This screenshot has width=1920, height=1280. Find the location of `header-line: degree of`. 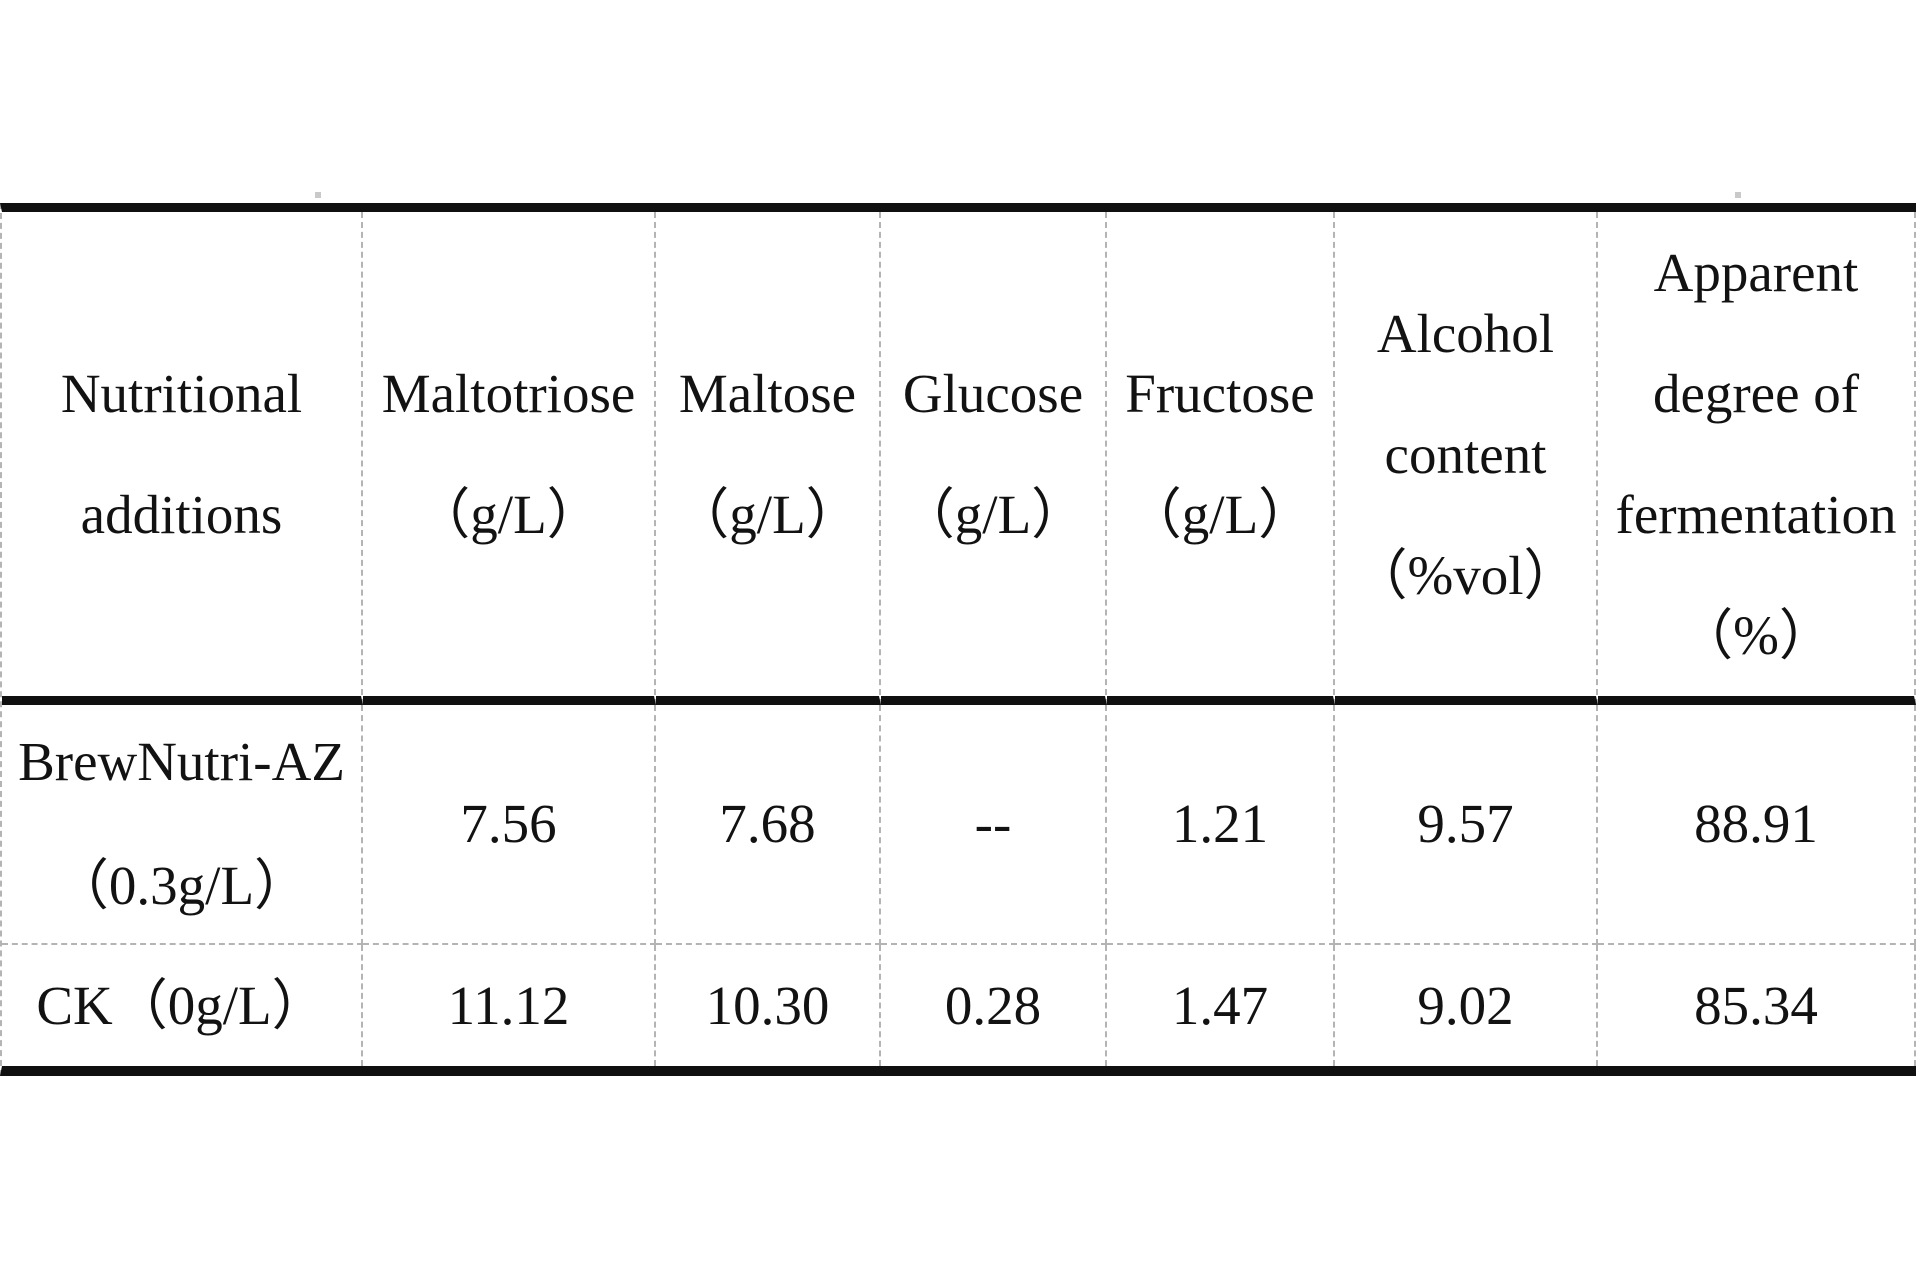

header-line: degree of is located at coordinates (1756, 393).